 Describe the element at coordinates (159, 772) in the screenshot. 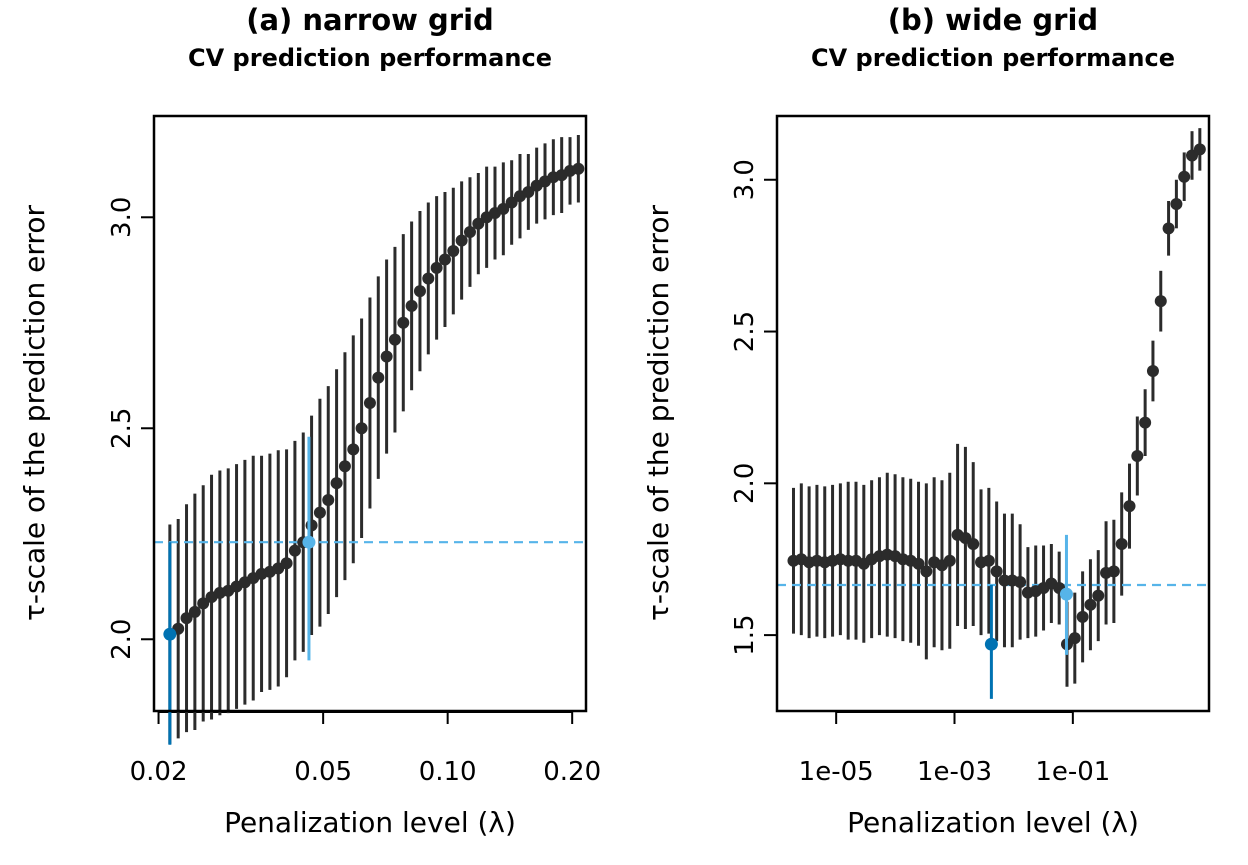

I see `panel-a-x-tick-label: 0.02` at that location.